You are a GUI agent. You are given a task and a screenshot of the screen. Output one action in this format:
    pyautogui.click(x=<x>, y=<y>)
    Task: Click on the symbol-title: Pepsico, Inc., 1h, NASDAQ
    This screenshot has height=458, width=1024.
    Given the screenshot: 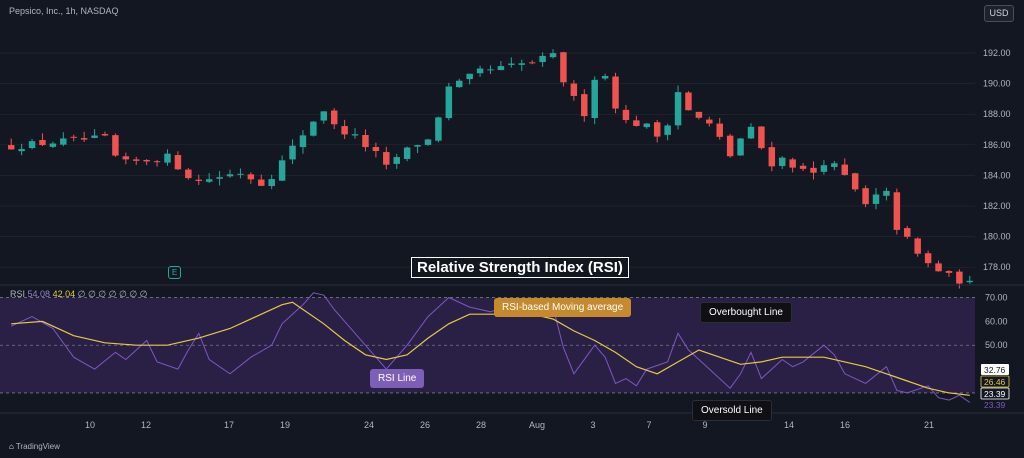 What is the action you would take?
    pyautogui.click(x=64, y=11)
    